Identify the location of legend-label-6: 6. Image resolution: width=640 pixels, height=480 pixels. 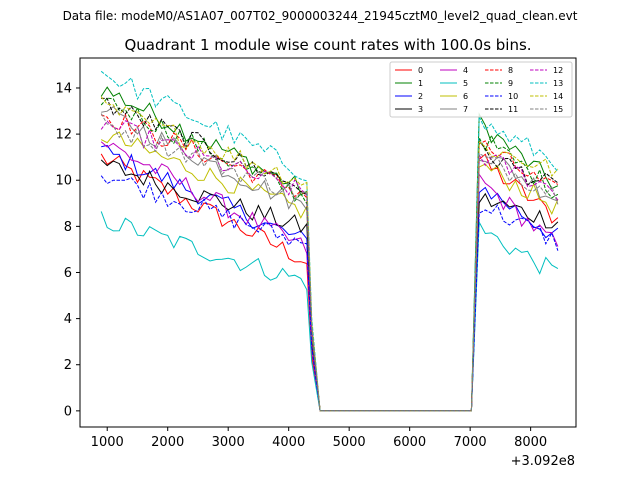
(465, 96).